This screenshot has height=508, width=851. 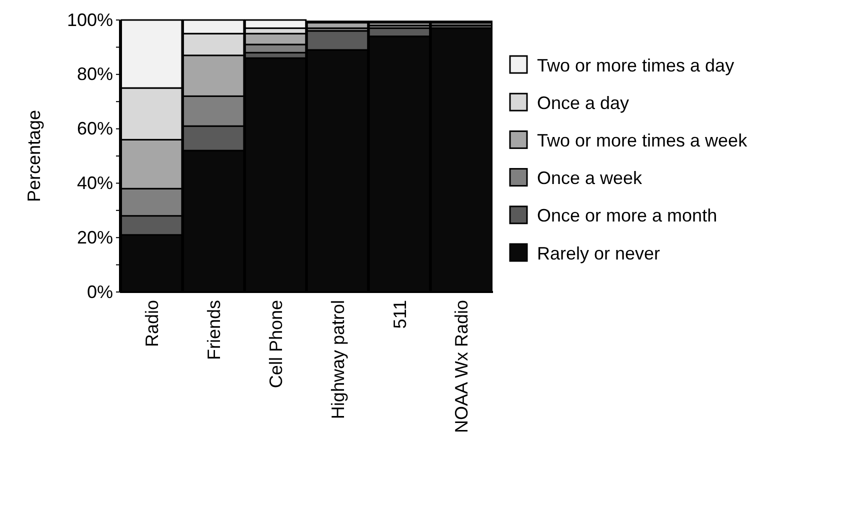 What do you see at coordinates (34, 156) in the screenshot?
I see `y-axis-title: Percentage` at bounding box center [34, 156].